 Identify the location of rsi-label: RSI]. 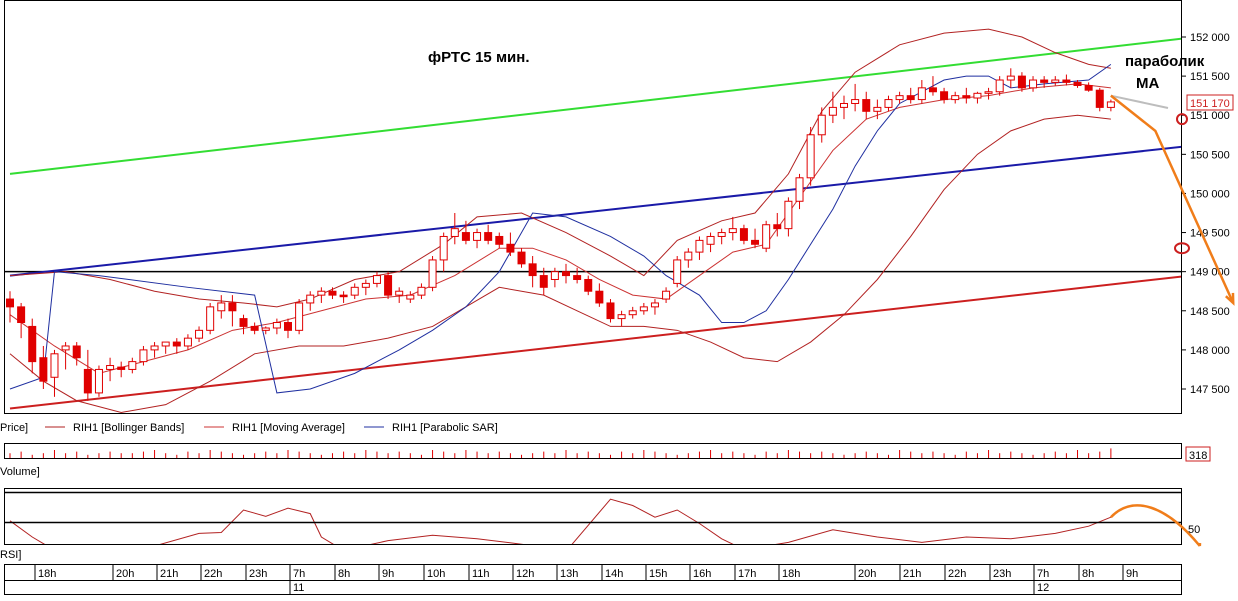
(10, 555).